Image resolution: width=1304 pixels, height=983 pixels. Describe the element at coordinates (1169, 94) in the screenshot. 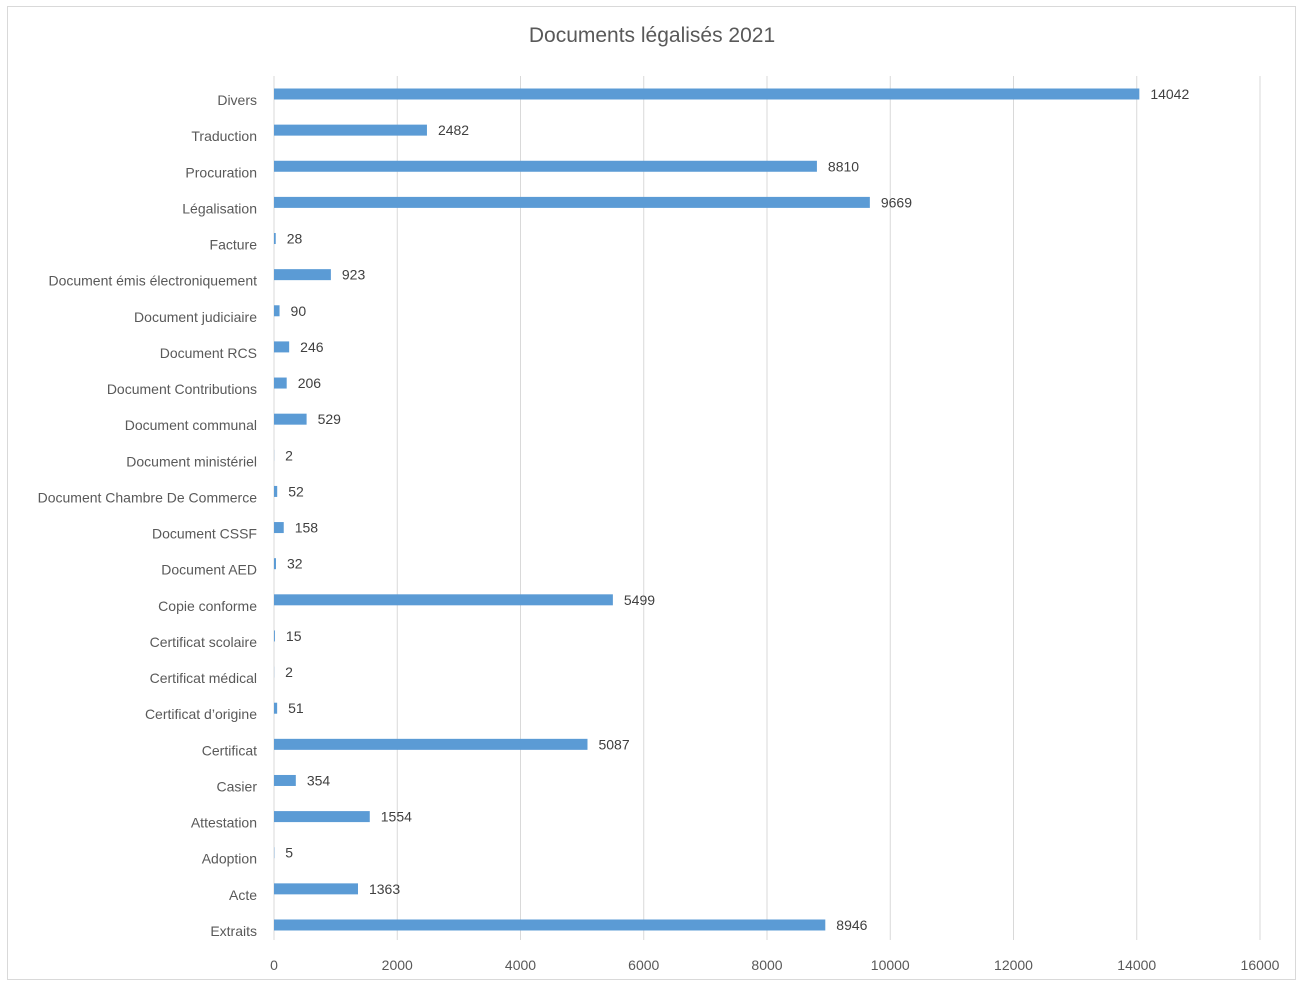

I see `data-label: 14042` at that location.